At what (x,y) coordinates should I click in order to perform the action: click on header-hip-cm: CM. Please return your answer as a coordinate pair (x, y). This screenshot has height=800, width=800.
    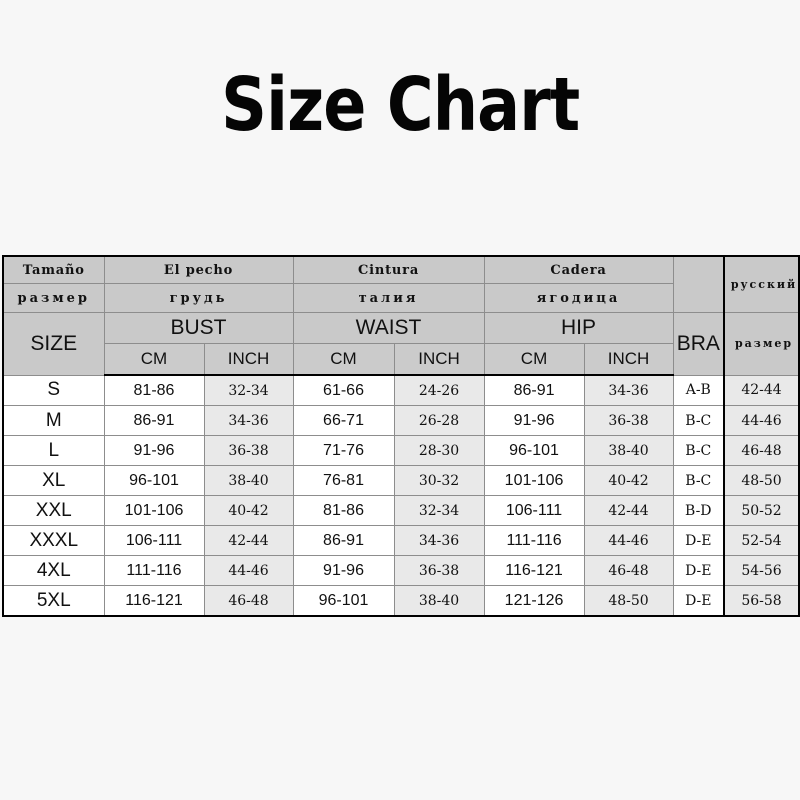
    Looking at the image, I should click on (534, 359).